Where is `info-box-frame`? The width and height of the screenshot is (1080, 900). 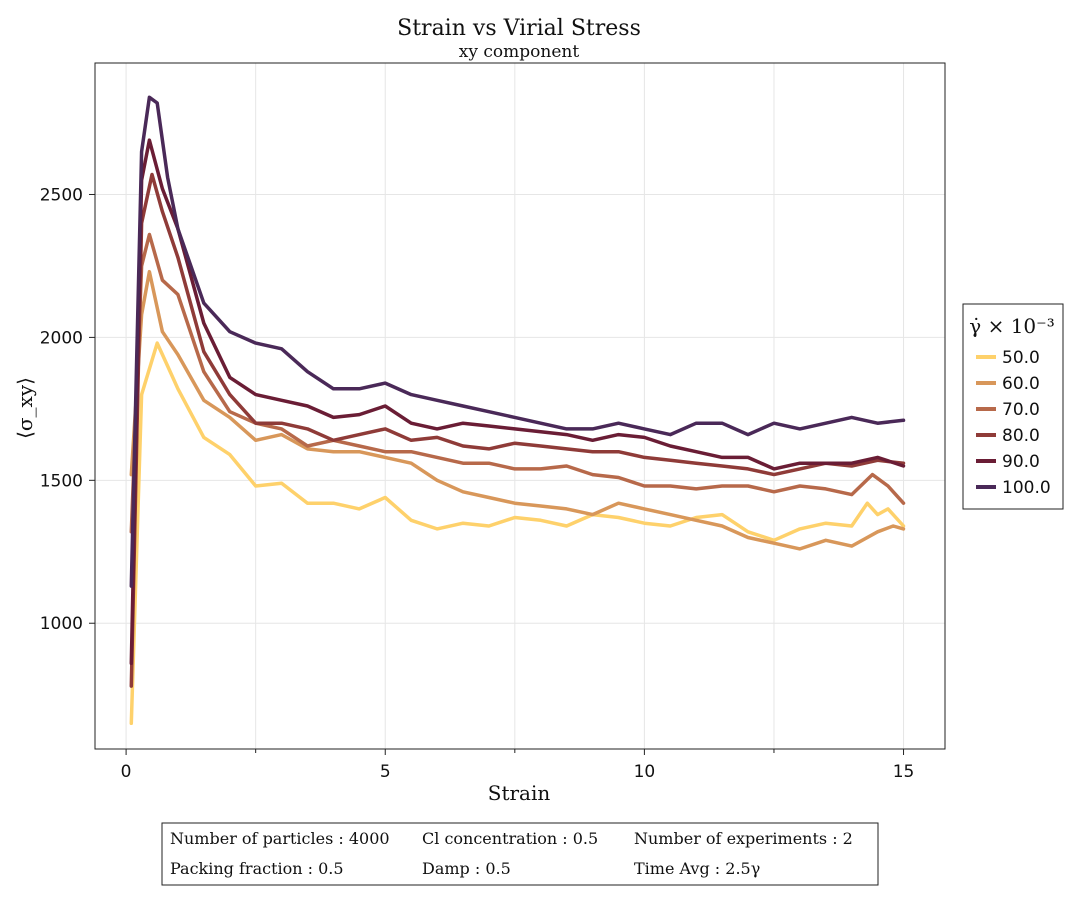 info-box-frame is located at coordinates (520, 854).